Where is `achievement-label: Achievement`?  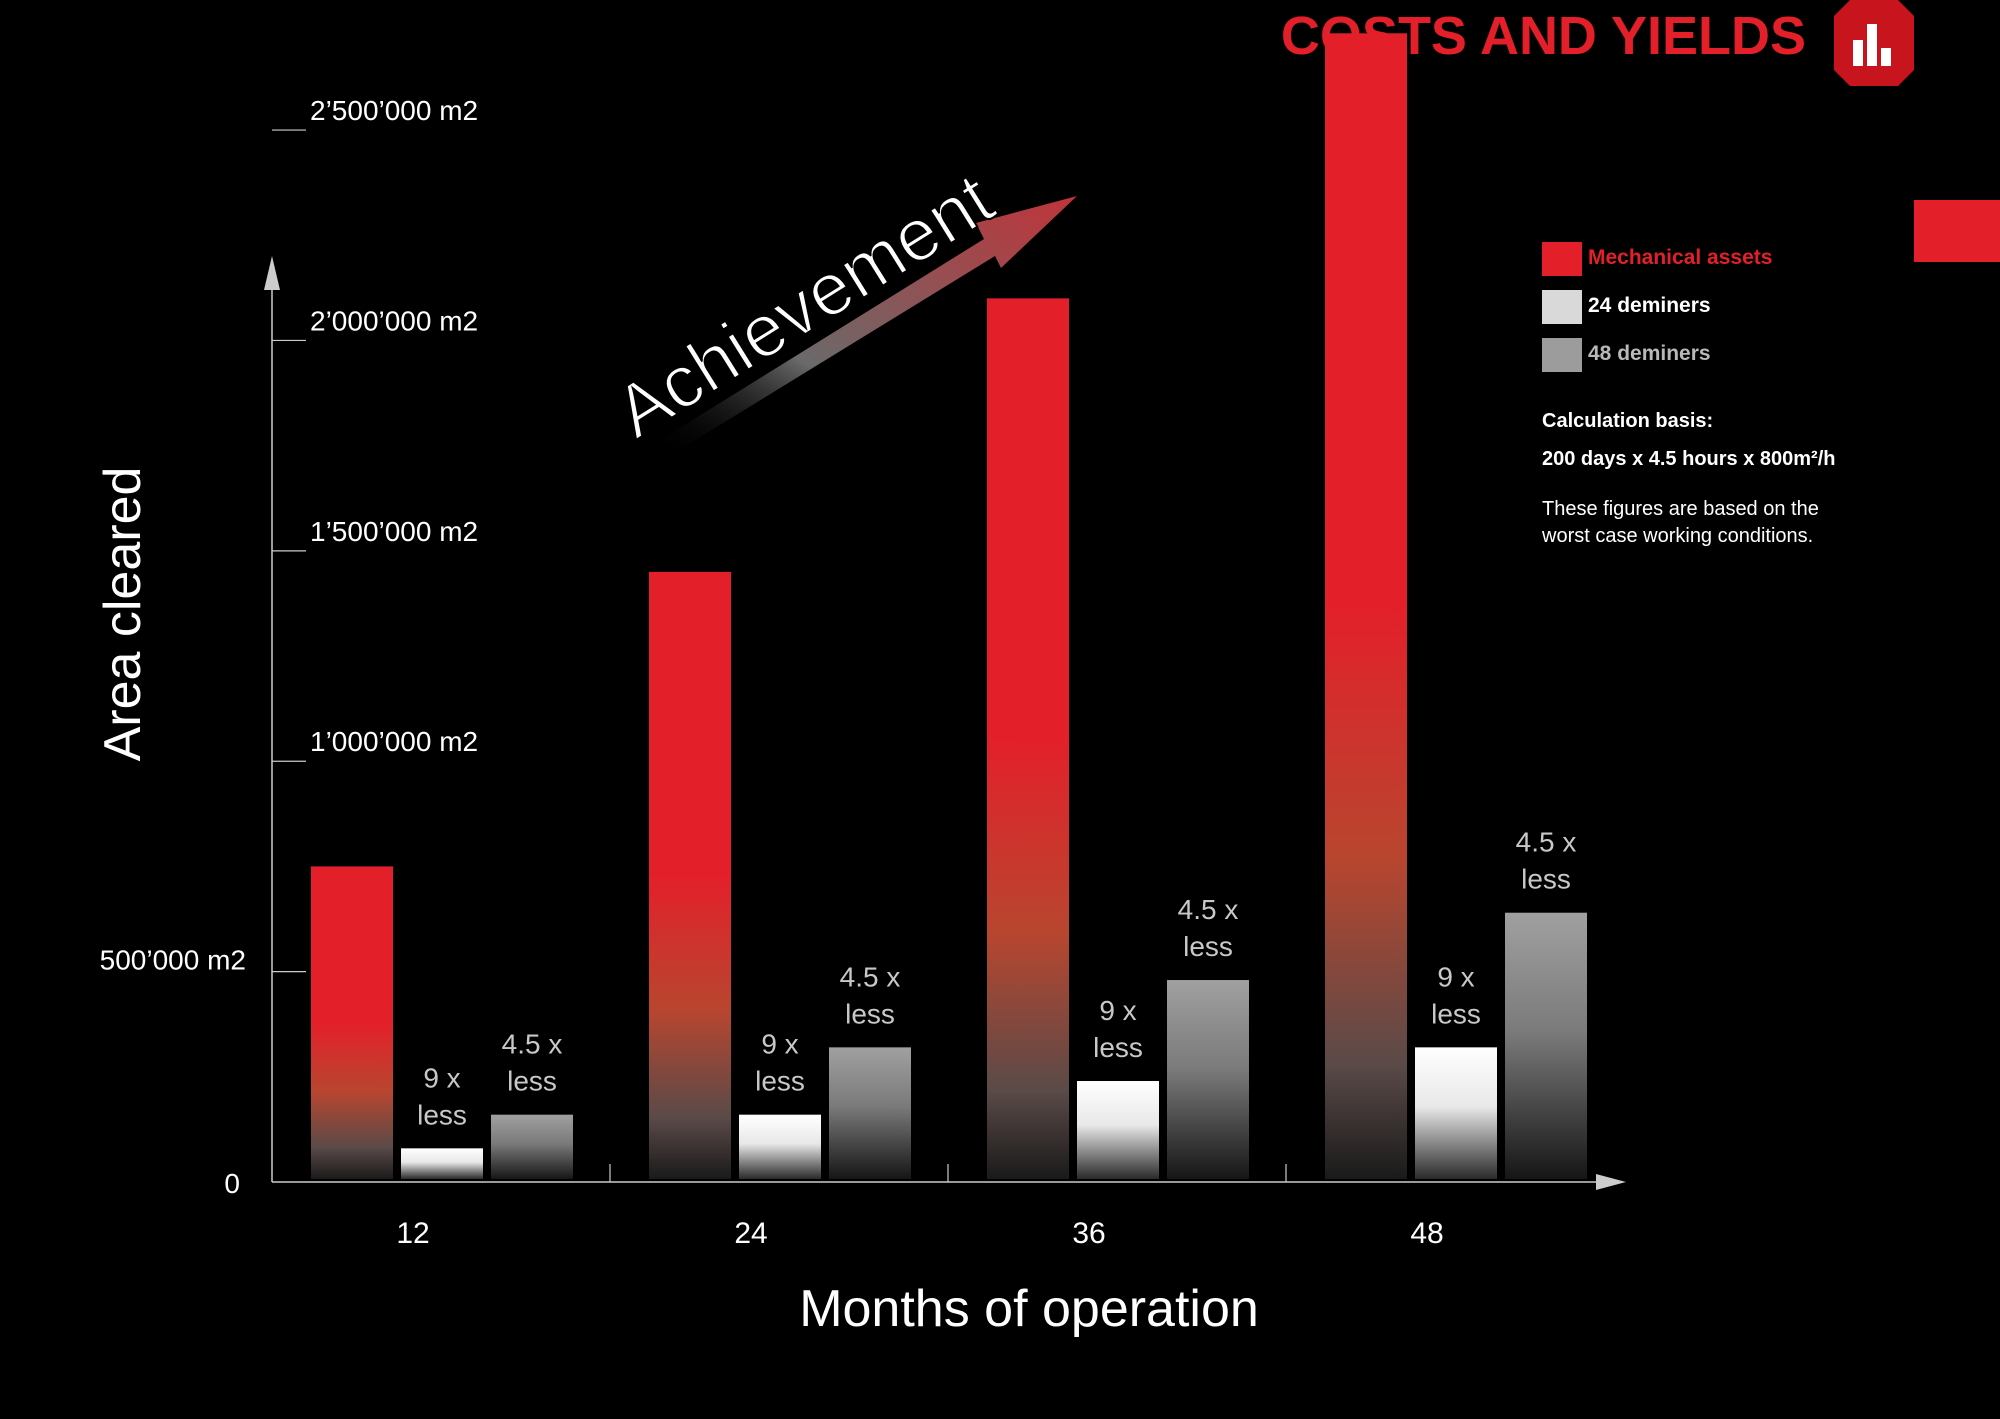 achievement-label: Achievement is located at coordinates (803, 304).